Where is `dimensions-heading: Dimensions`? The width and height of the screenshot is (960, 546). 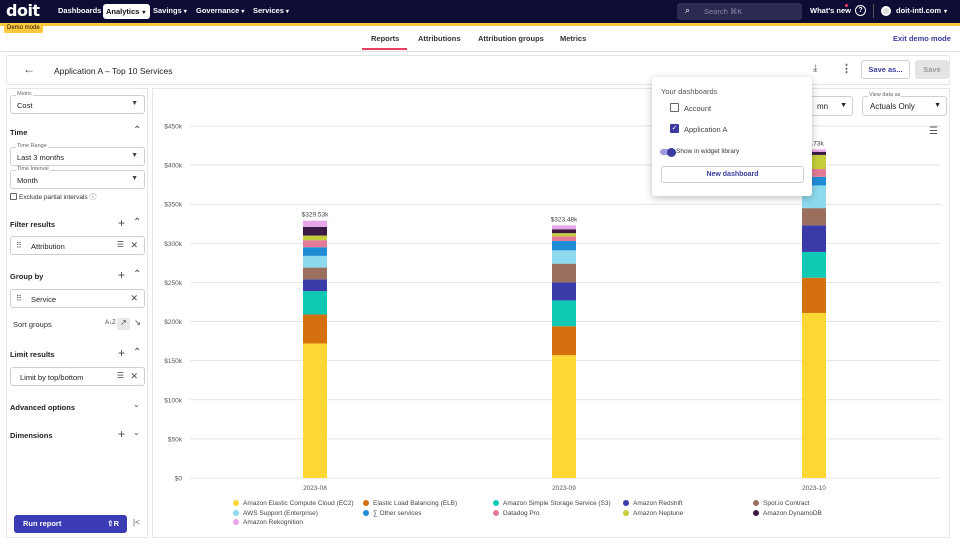
dimensions-heading: Dimensions is located at coordinates (31, 435).